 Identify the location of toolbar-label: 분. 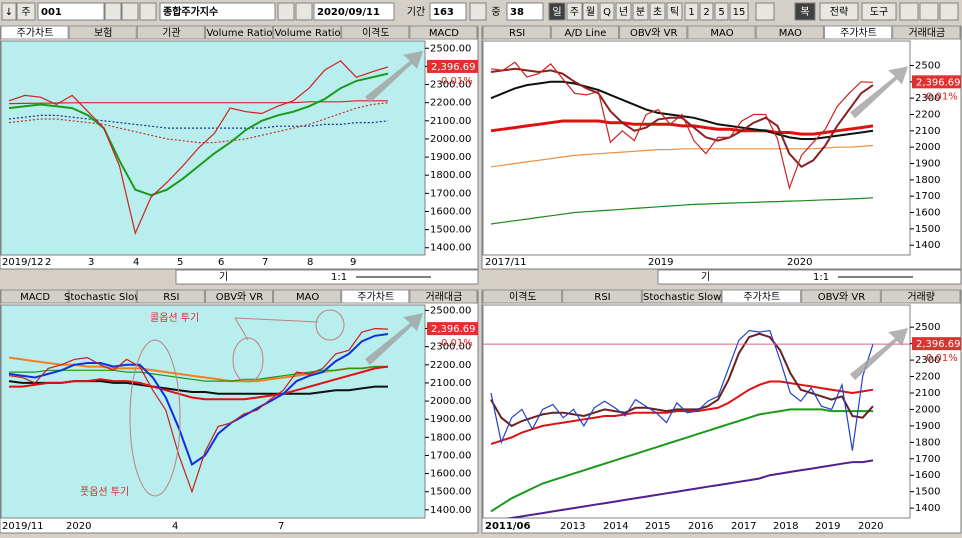
(640, 12).